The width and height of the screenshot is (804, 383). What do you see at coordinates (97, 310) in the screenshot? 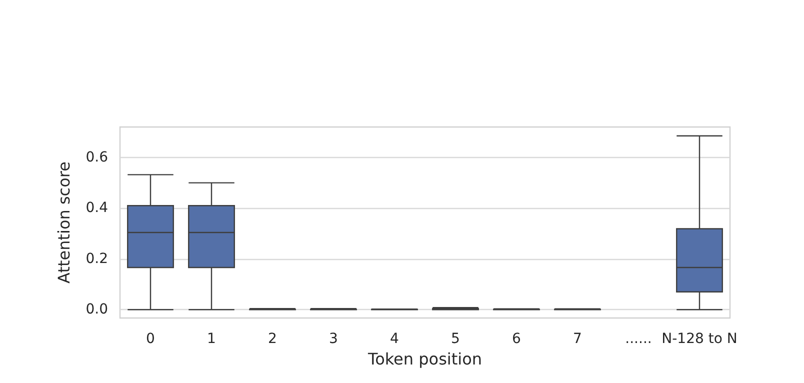
I see `y-tick-label: 0.0` at bounding box center [97, 310].